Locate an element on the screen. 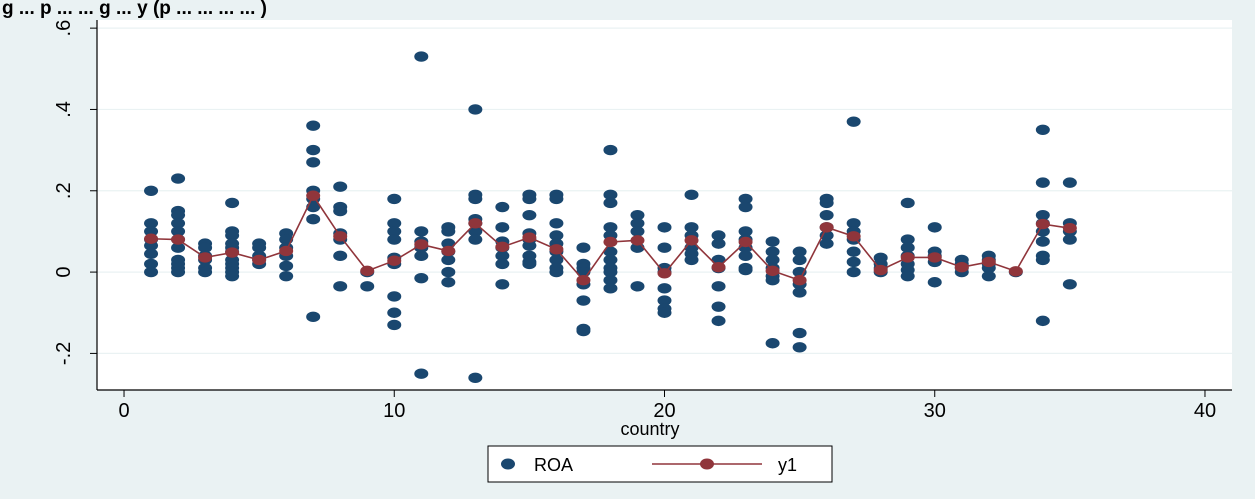 The height and width of the screenshot is (499, 1255). x-ticks: 0 10 20 30 40 is located at coordinates (667, 406).